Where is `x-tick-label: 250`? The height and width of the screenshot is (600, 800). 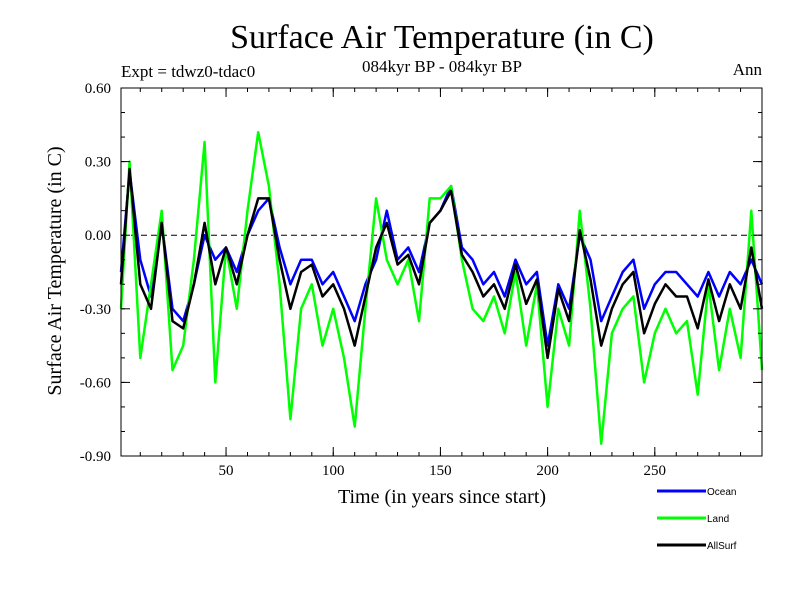
x-tick-label: 250 is located at coordinates (655, 471).